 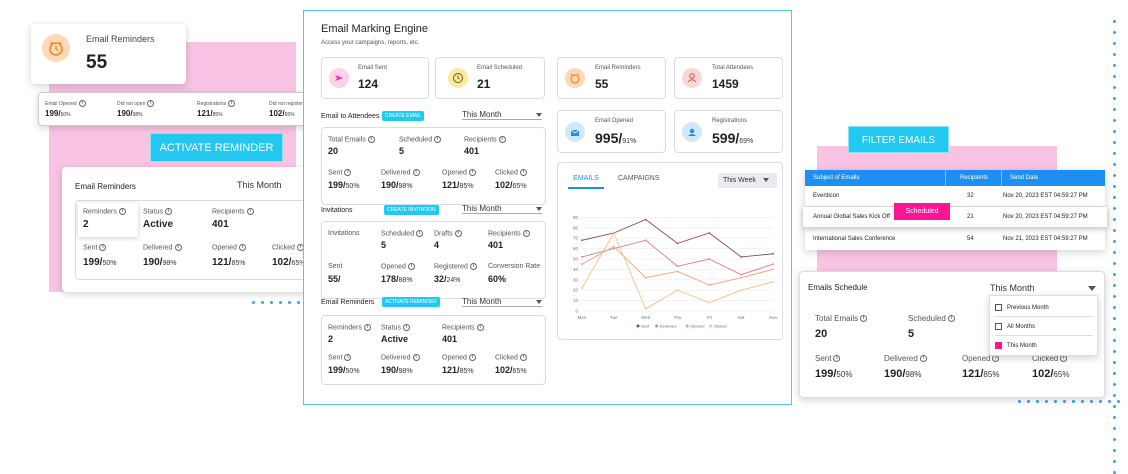 I want to click on kpi-email-sent: Email Sent 124, so click(x=375, y=78).